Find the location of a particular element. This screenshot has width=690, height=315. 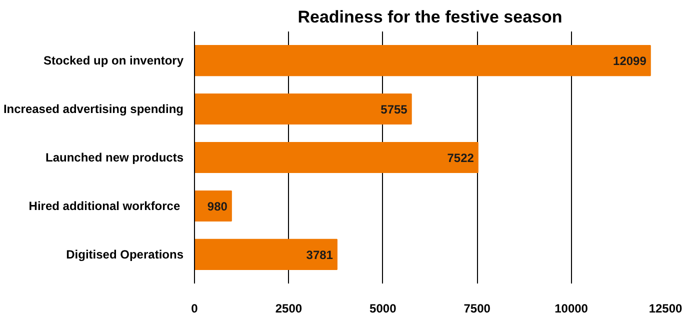

x-tick-label: 10000 is located at coordinates (571, 308).